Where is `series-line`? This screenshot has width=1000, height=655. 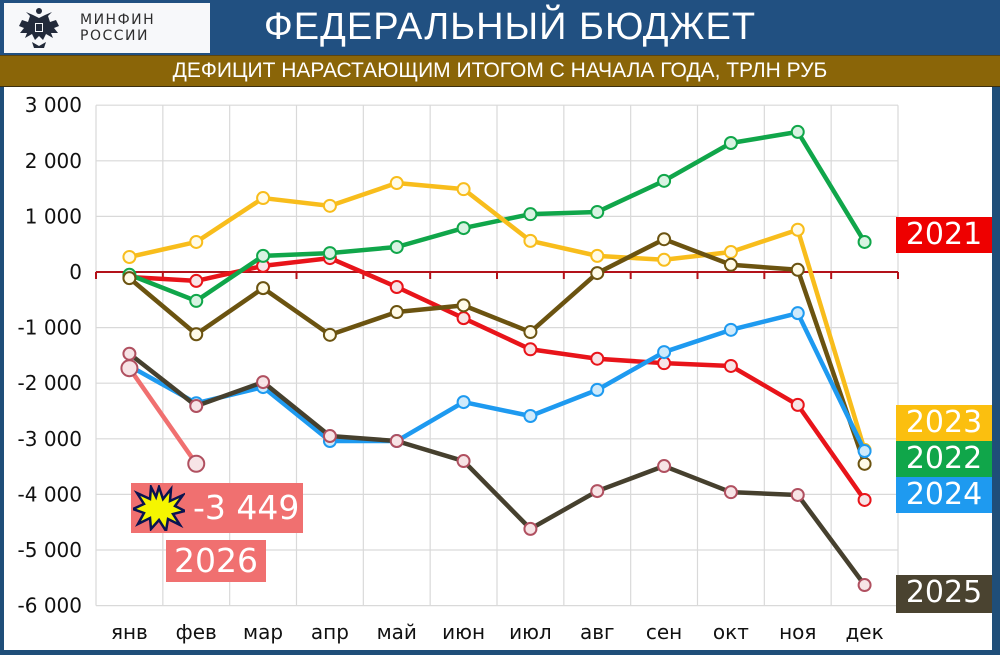
series-line is located at coordinates (163, 416).